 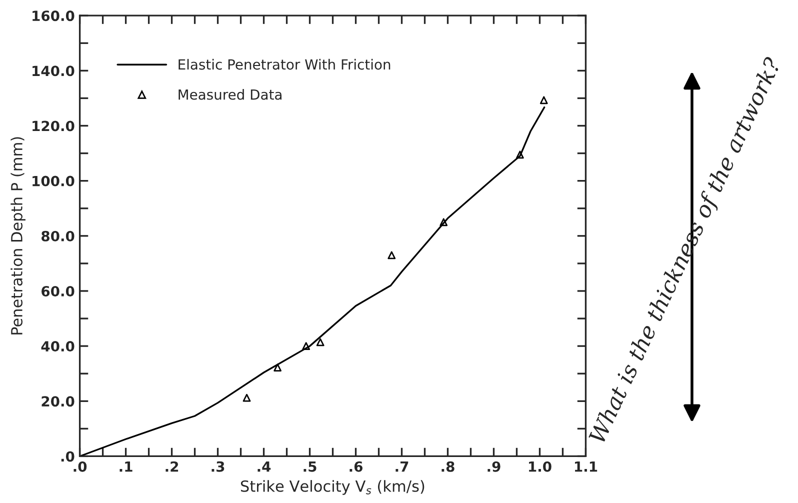 What do you see at coordinates (402, 467) in the screenshot?
I see `x-tick-label: .7` at bounding box center [402, 467].